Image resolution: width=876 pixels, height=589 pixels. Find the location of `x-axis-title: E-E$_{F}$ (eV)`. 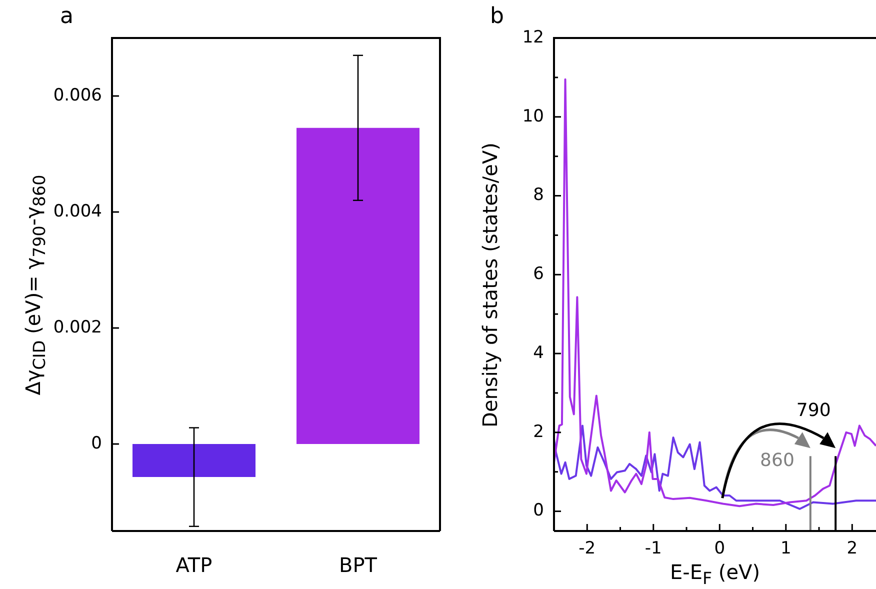

x-axis-title: E-E$_{F}$ (eV) is located at coordinates (715, 574).